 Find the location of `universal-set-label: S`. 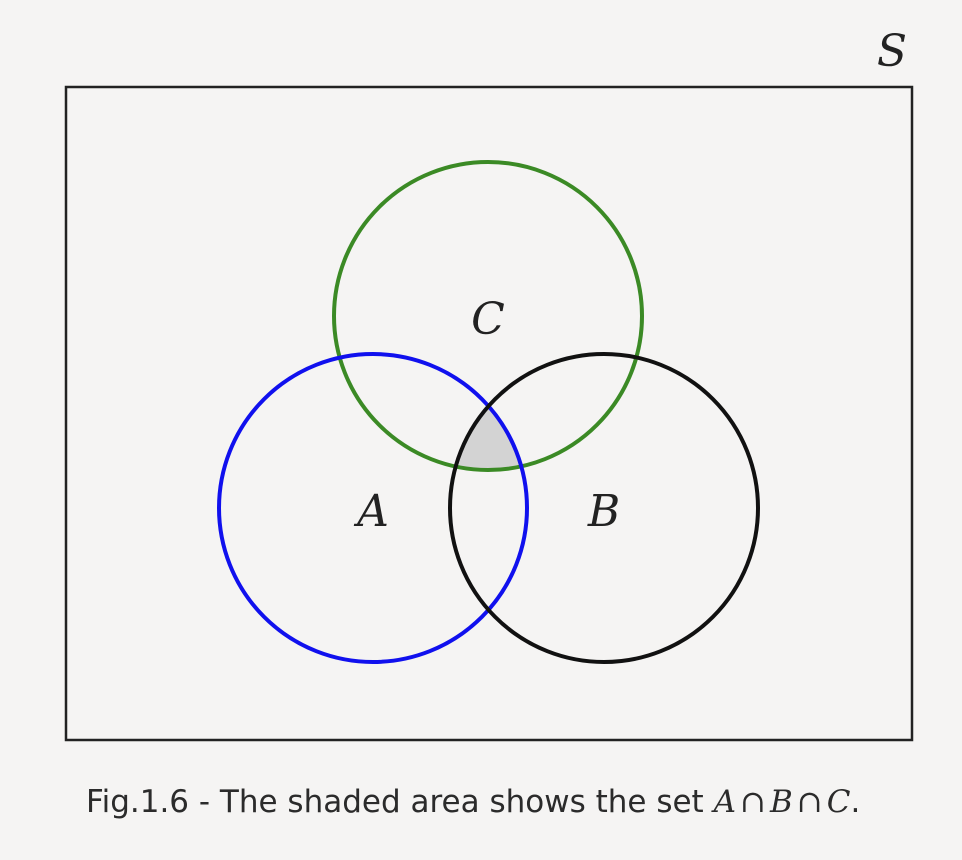

universal-set-label: S is located at coordinates (892, 51).